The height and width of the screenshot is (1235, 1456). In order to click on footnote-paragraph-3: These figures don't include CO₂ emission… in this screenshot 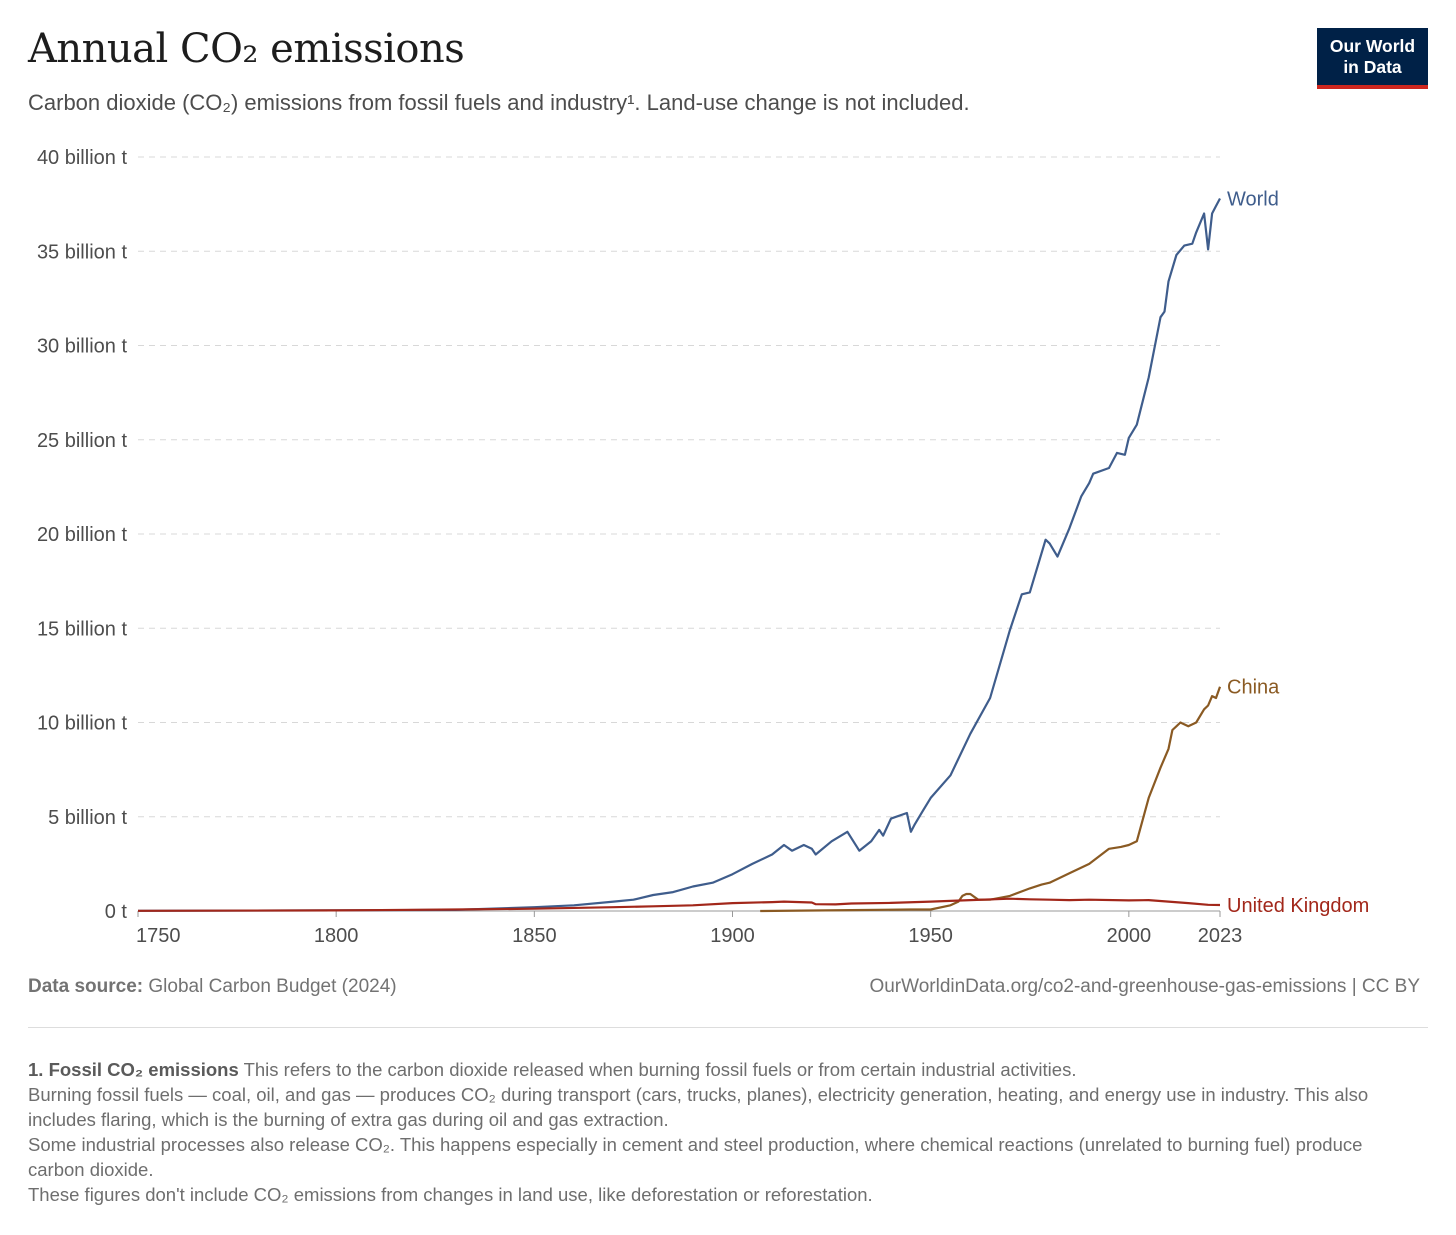, I will do `click(450, 1194)`.